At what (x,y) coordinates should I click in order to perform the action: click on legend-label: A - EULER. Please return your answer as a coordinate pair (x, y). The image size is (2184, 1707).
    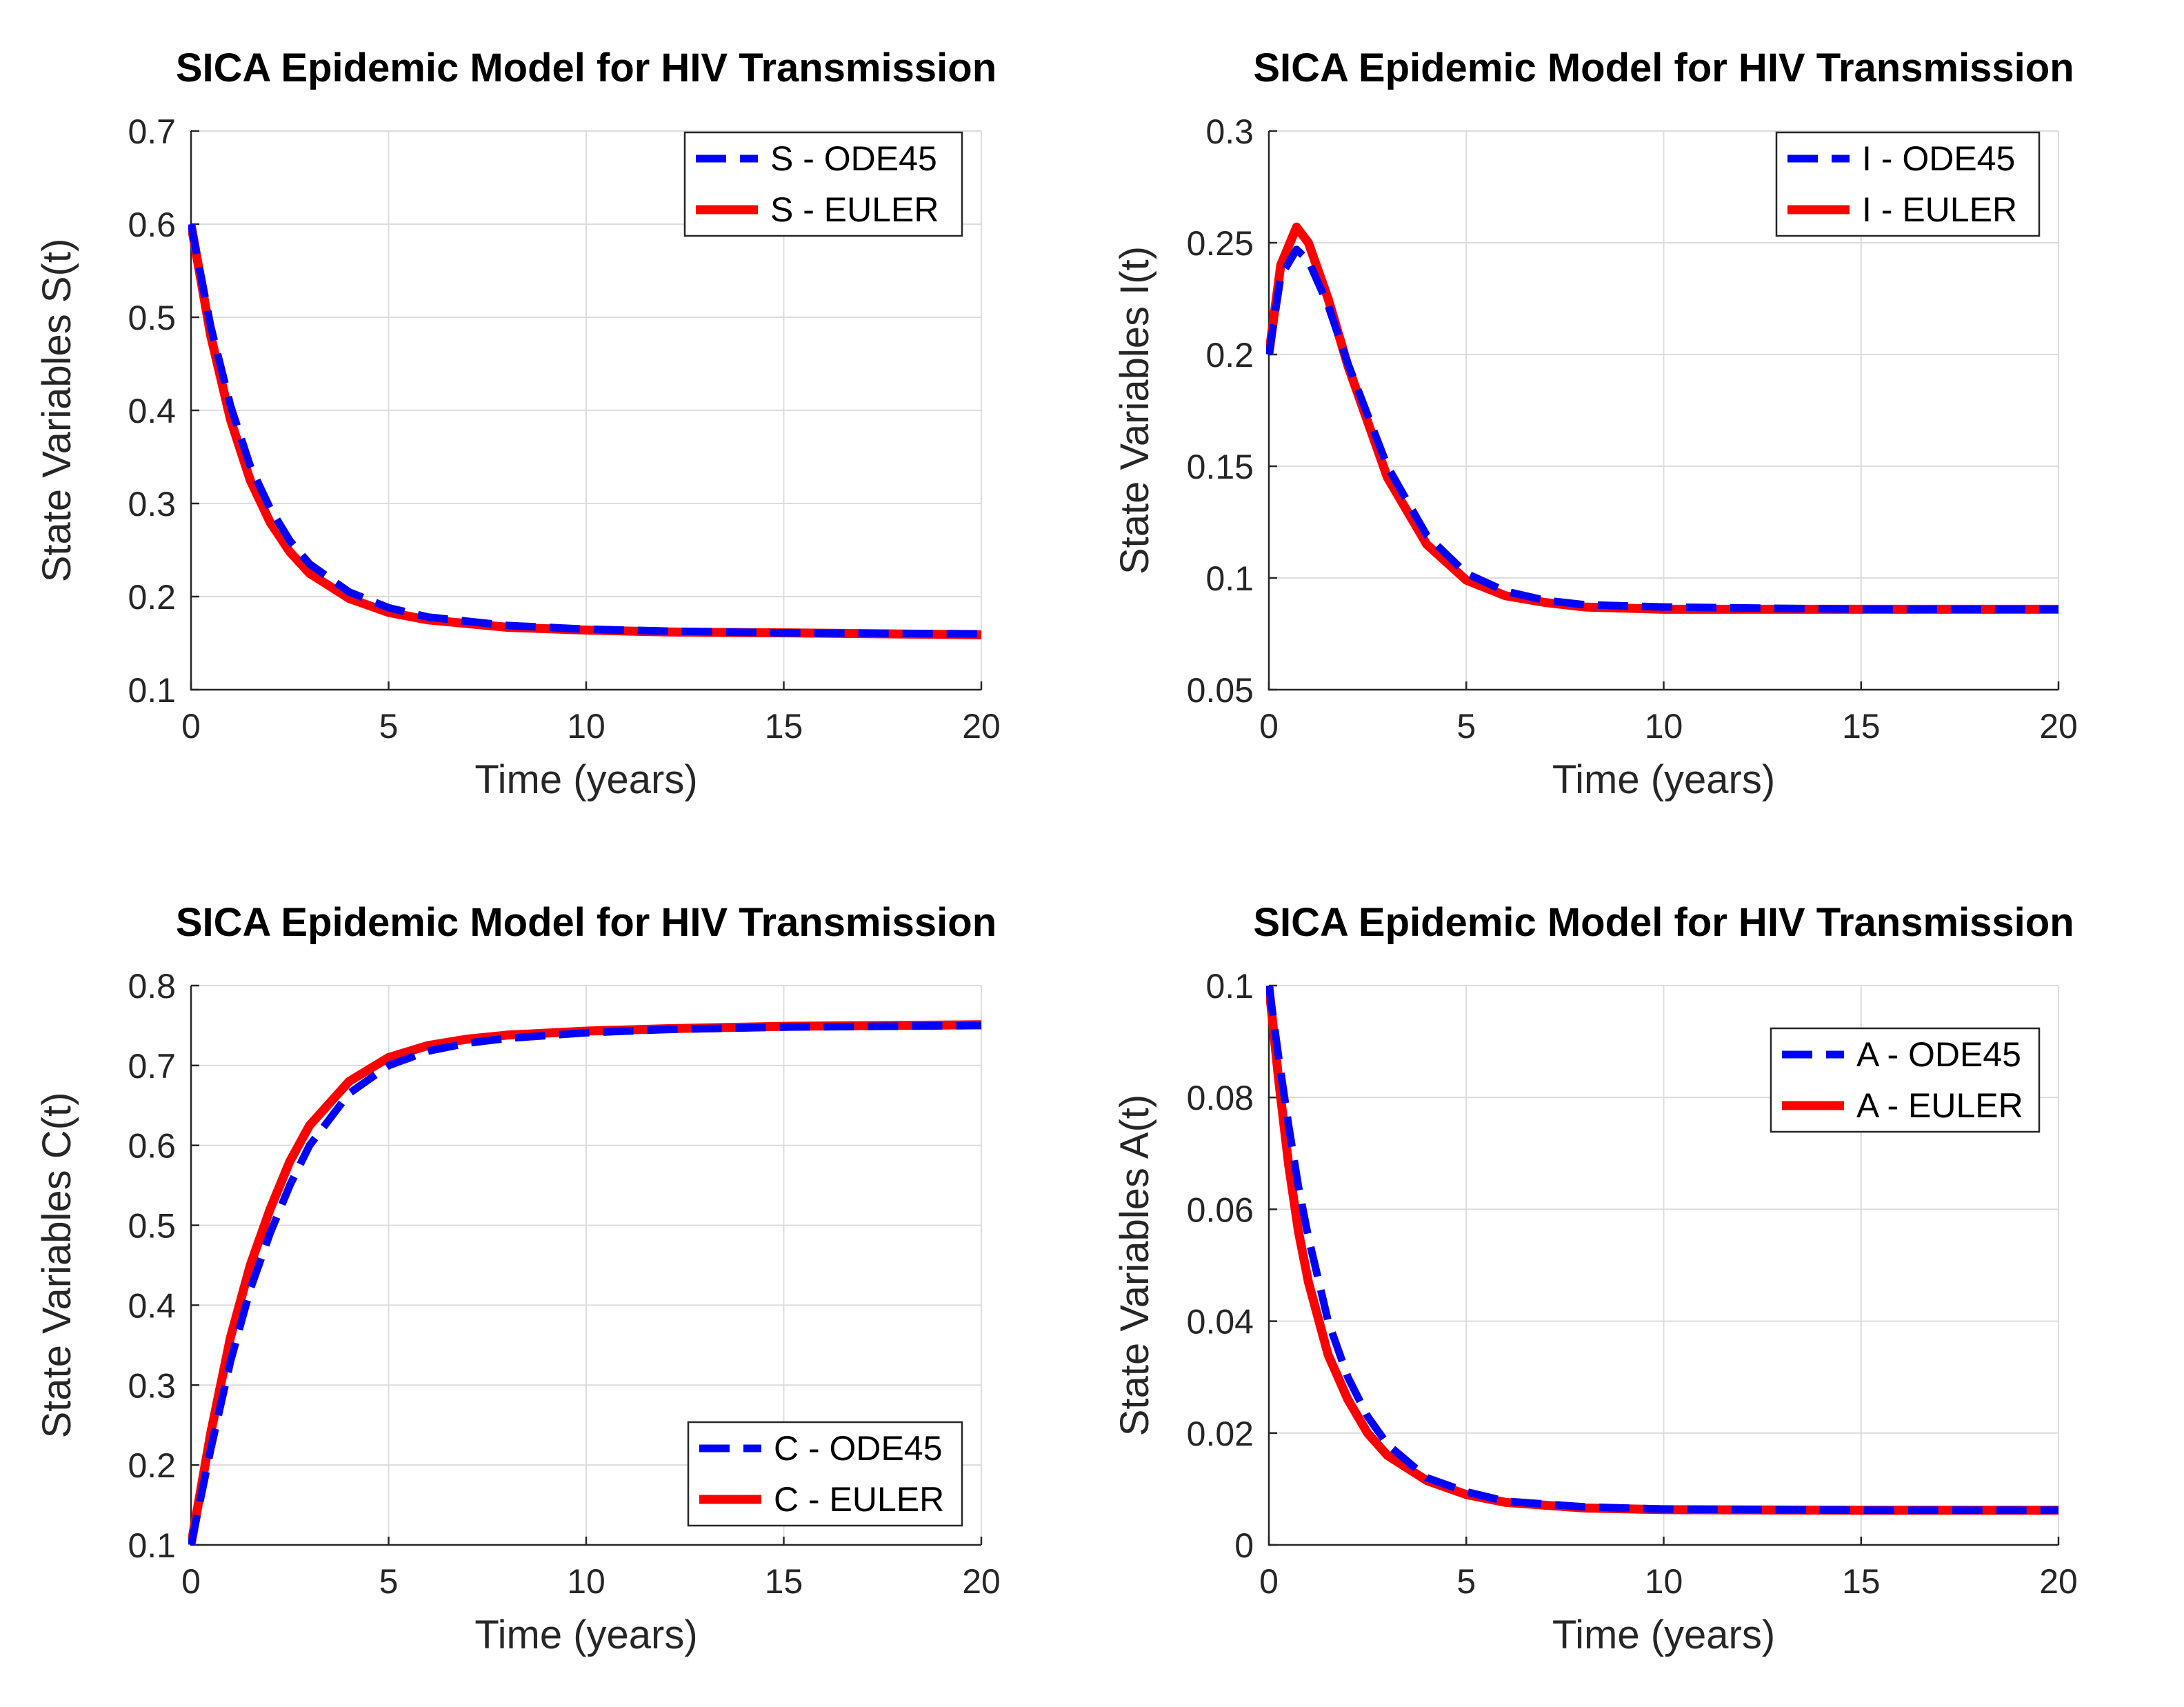
    Looking at the image, I should click on (1939, 1106).